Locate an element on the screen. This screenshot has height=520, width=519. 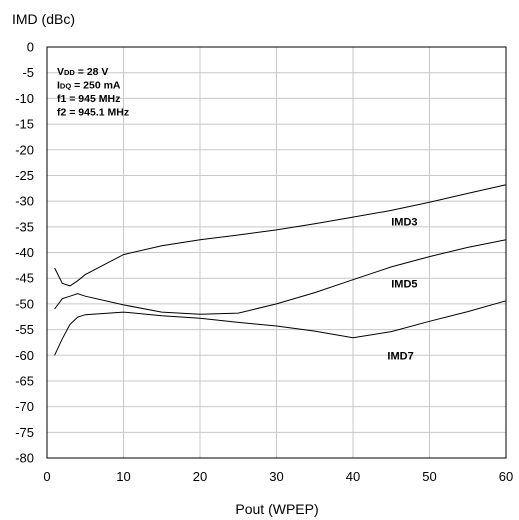
y-tick-label: -40 is located at coordinates (24, 252).